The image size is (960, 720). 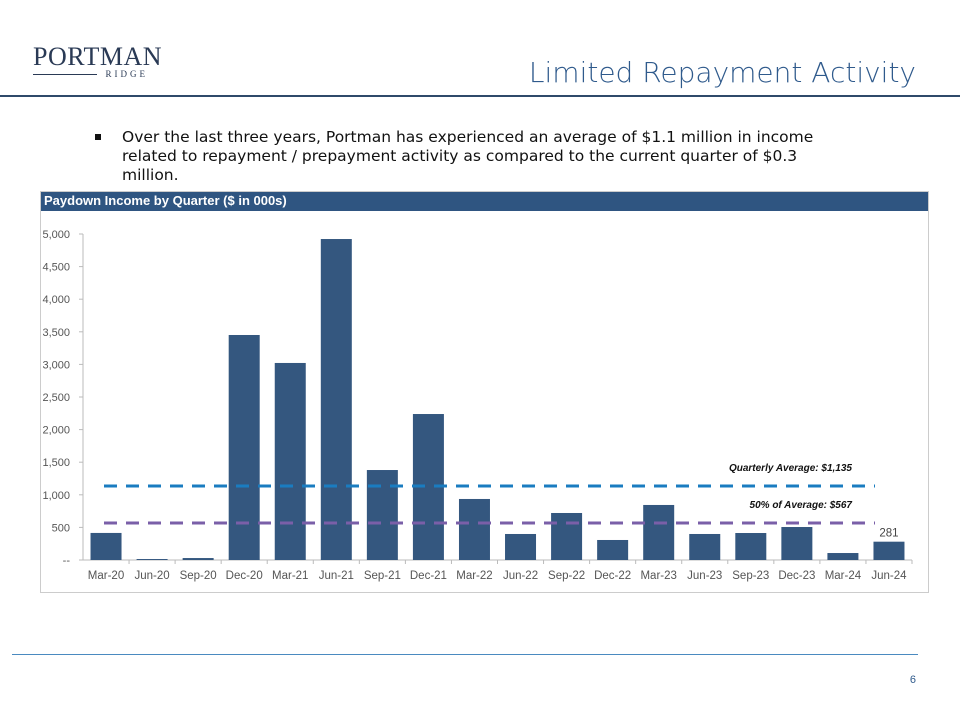 What do you see at coordinates (56, 431) in the screenshot?
I see `y-tick-label: 2,000` at bounding box center [56, 431].